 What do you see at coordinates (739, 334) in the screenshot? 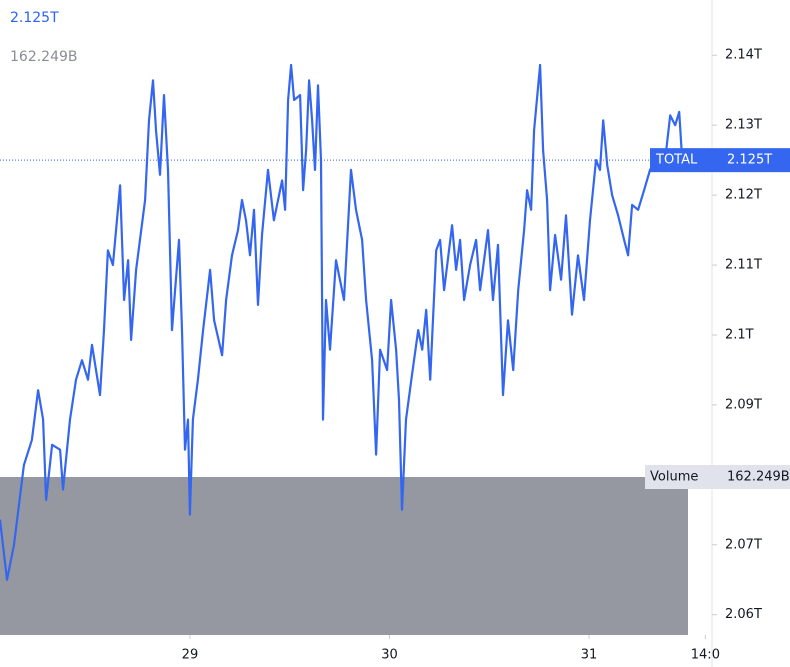
I see `y-tick-label: 2.1T` at bounding box center [739, 334].